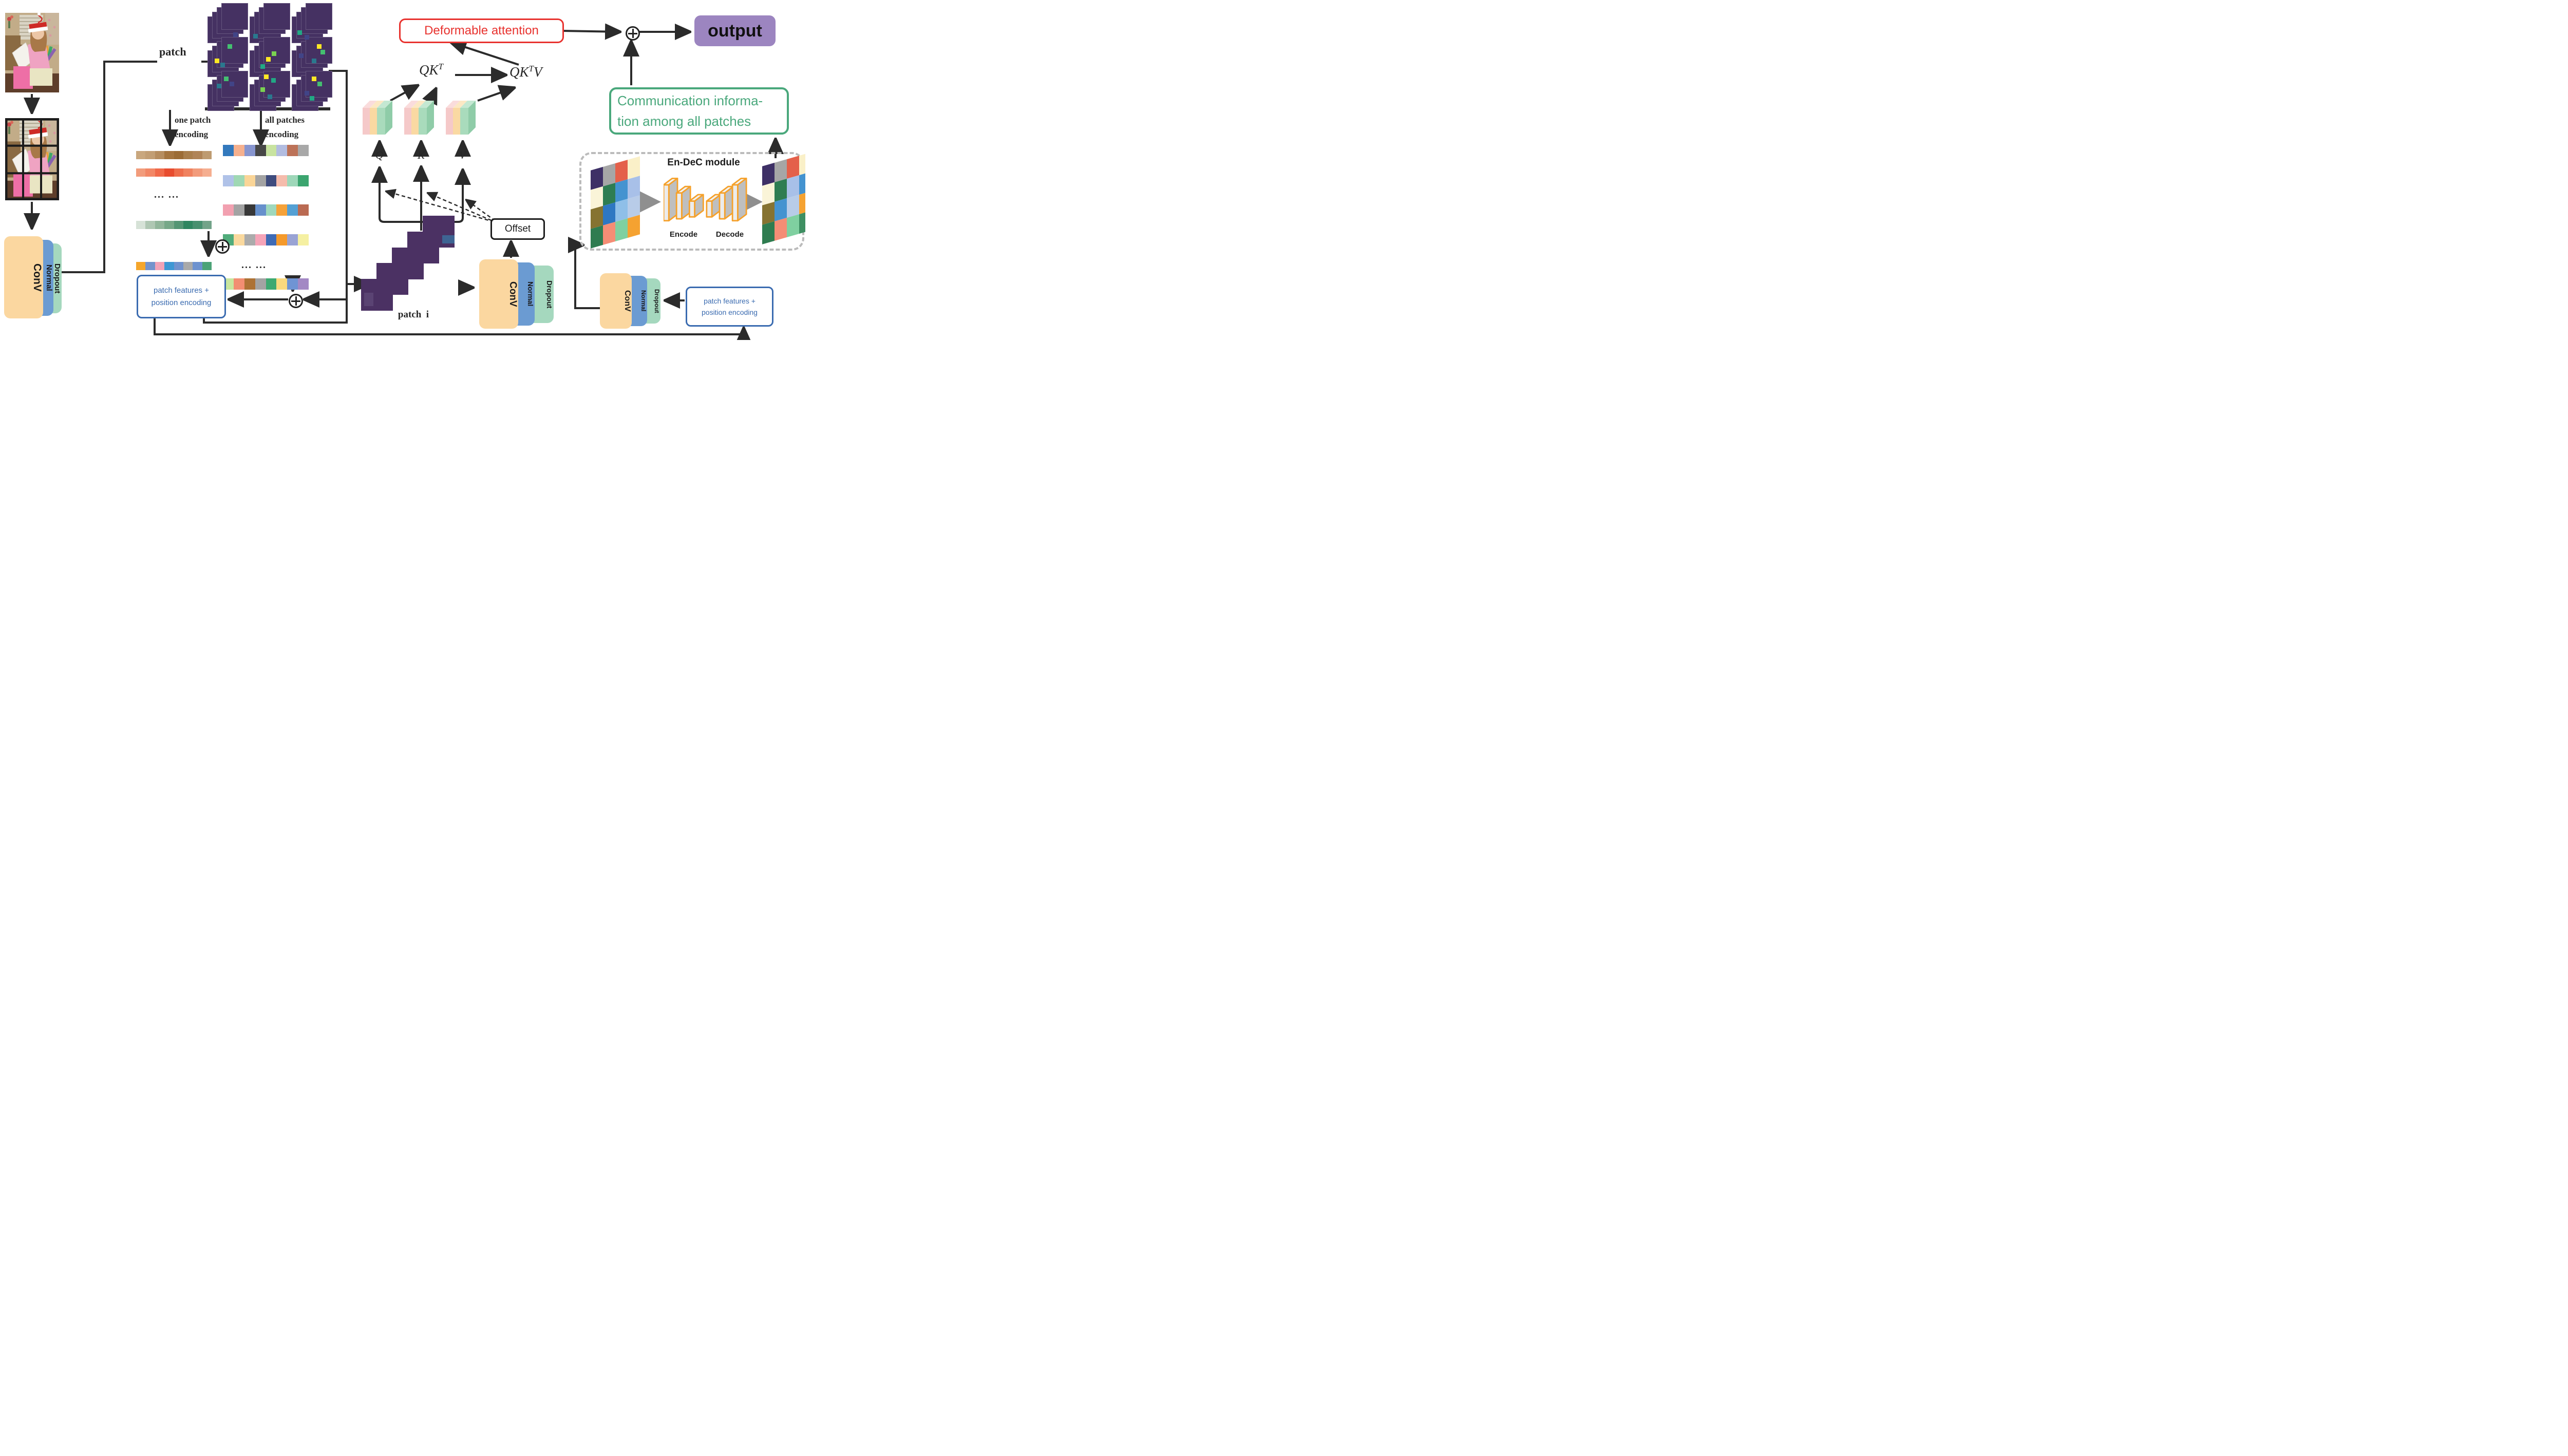 Image resolution: width=2568 pixels, height=1456 pixels. Describe the element at coordinates (421, 155) in the screenshot. I see `k-label: K` at that location.